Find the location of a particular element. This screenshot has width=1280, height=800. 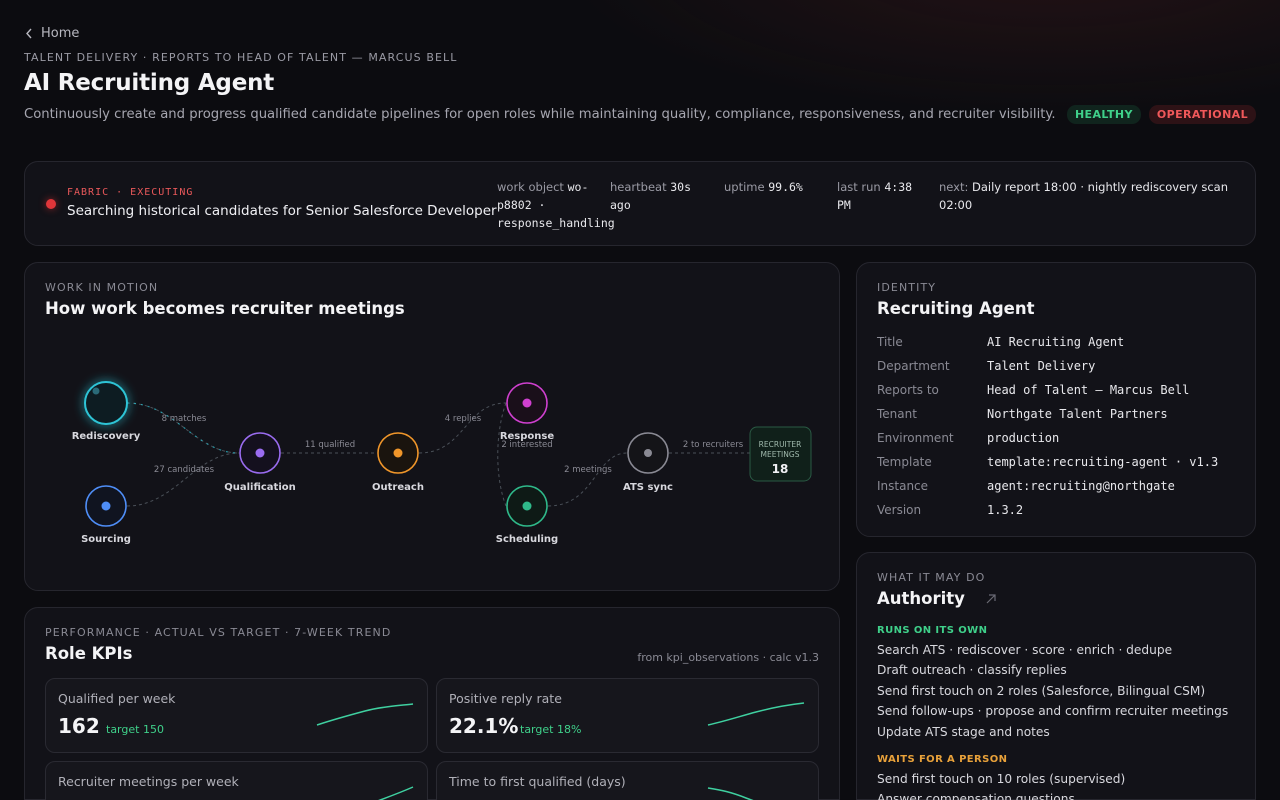

kpi-target: target 150 is located at coordinates (135, 729).